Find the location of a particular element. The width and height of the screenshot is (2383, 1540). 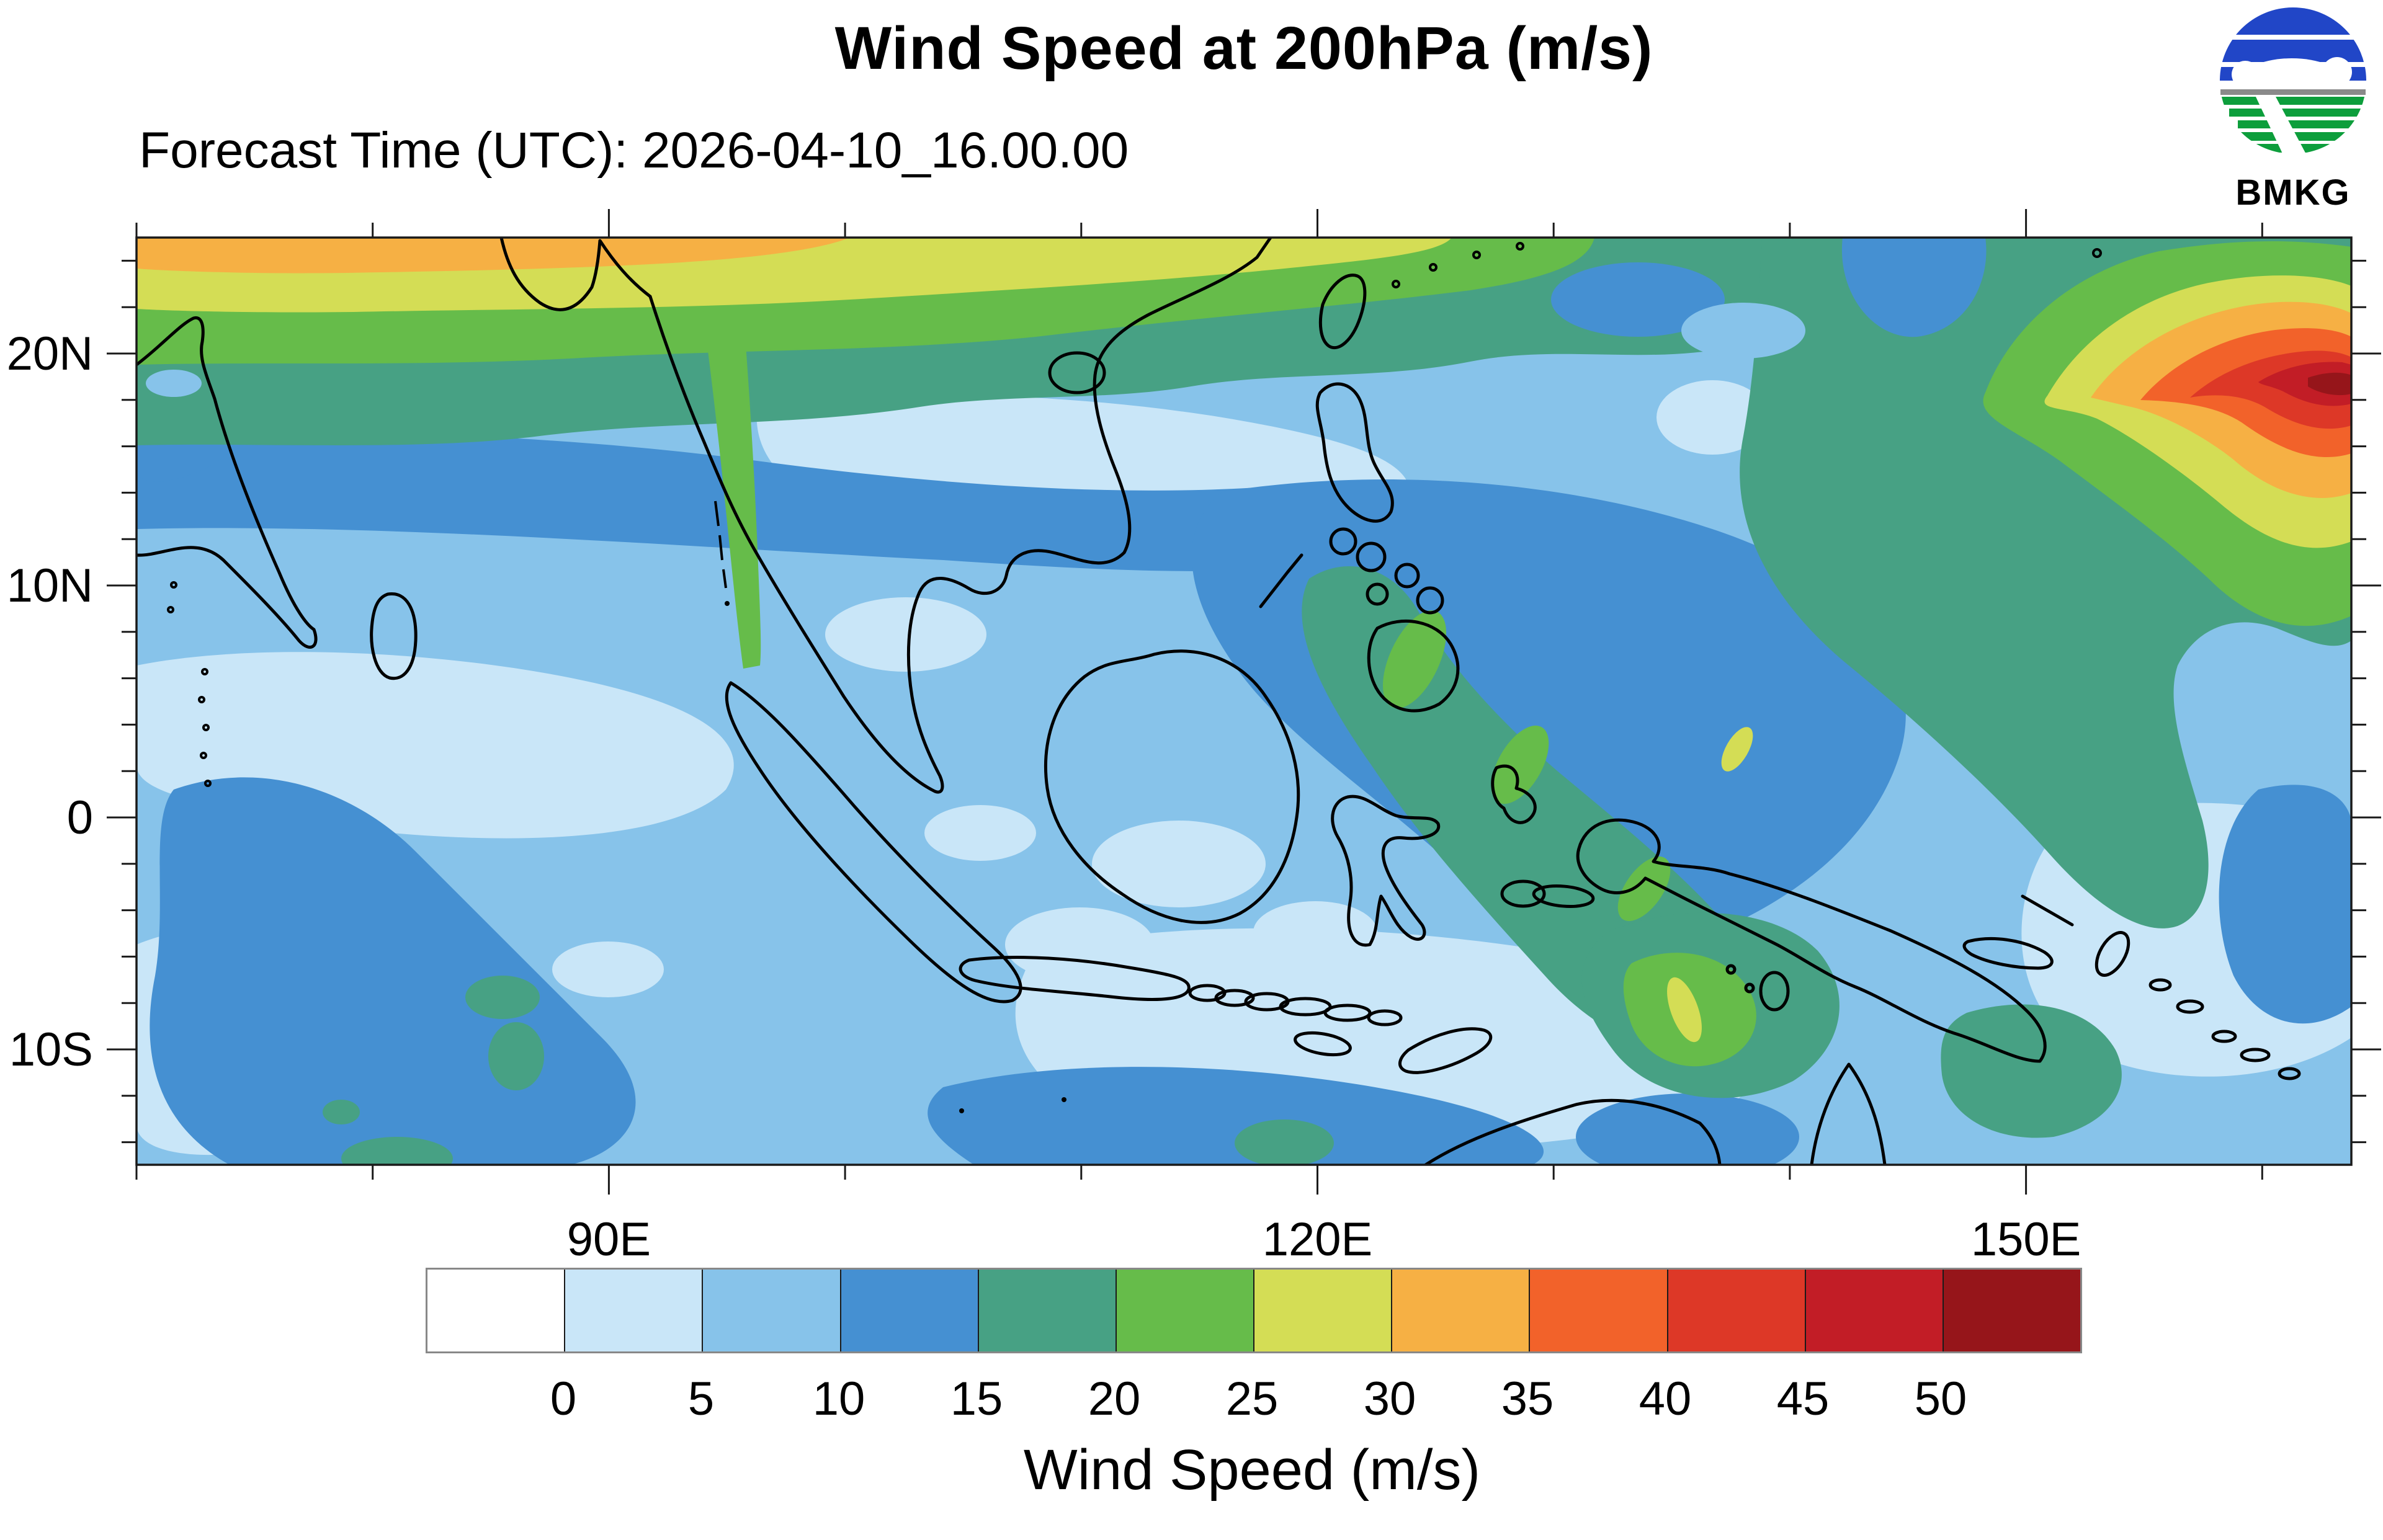

lat-tick-label: 20N is located at coordinates (50, 354).